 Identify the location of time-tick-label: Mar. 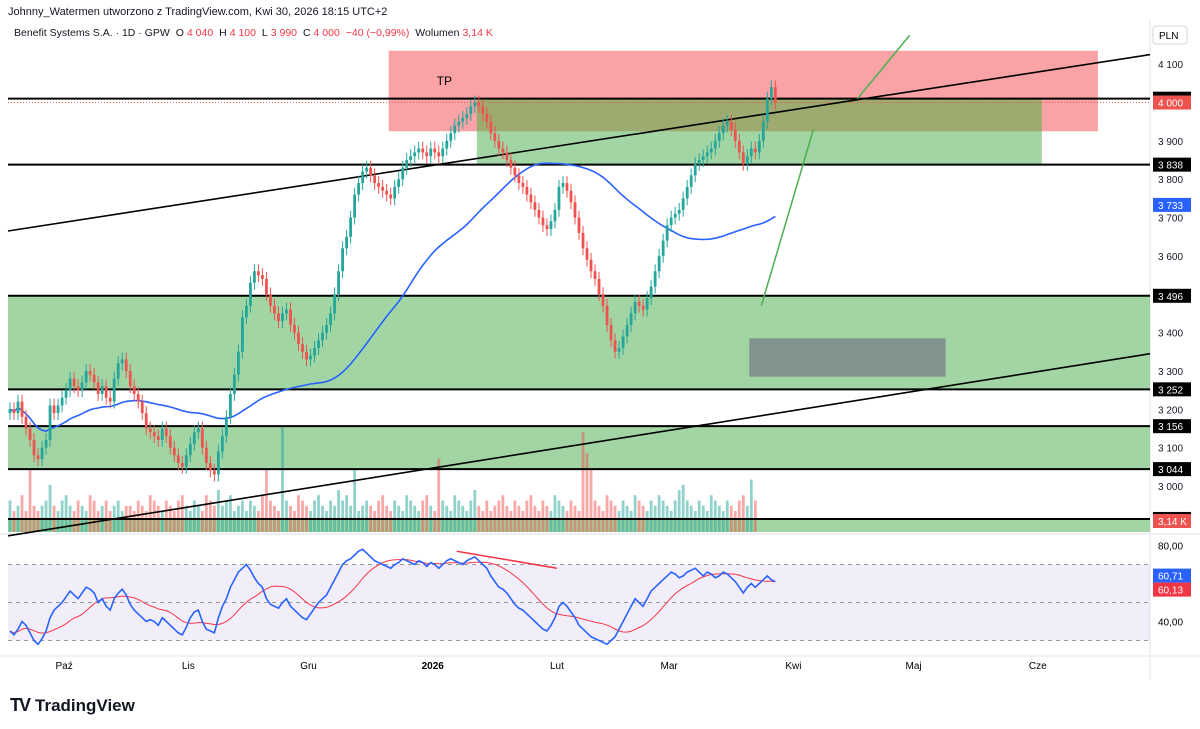
(670, 666).